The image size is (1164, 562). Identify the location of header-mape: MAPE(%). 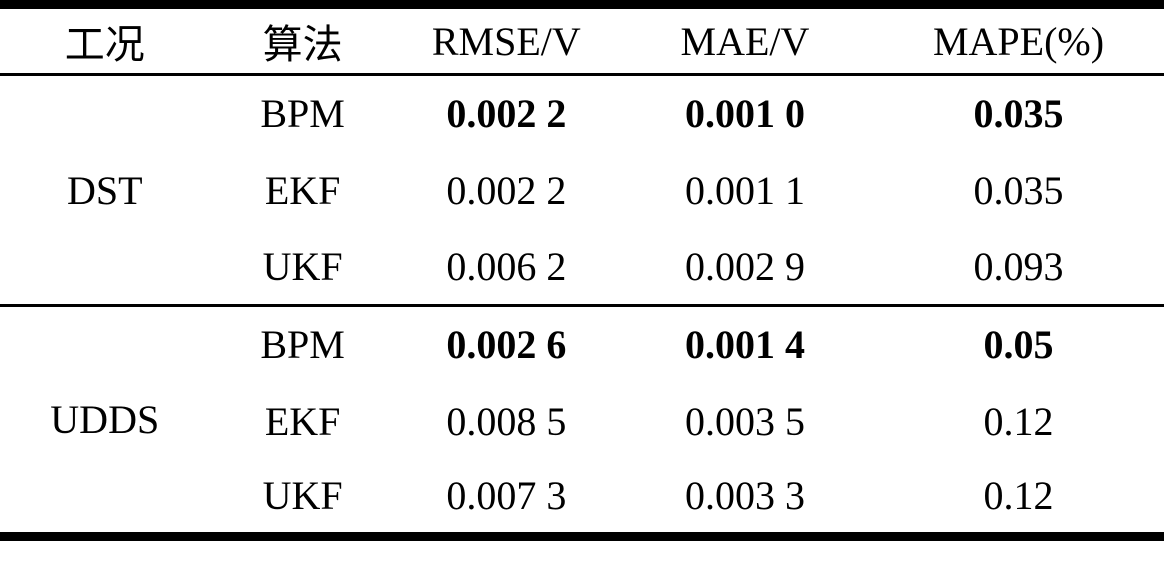
(1018, 41).